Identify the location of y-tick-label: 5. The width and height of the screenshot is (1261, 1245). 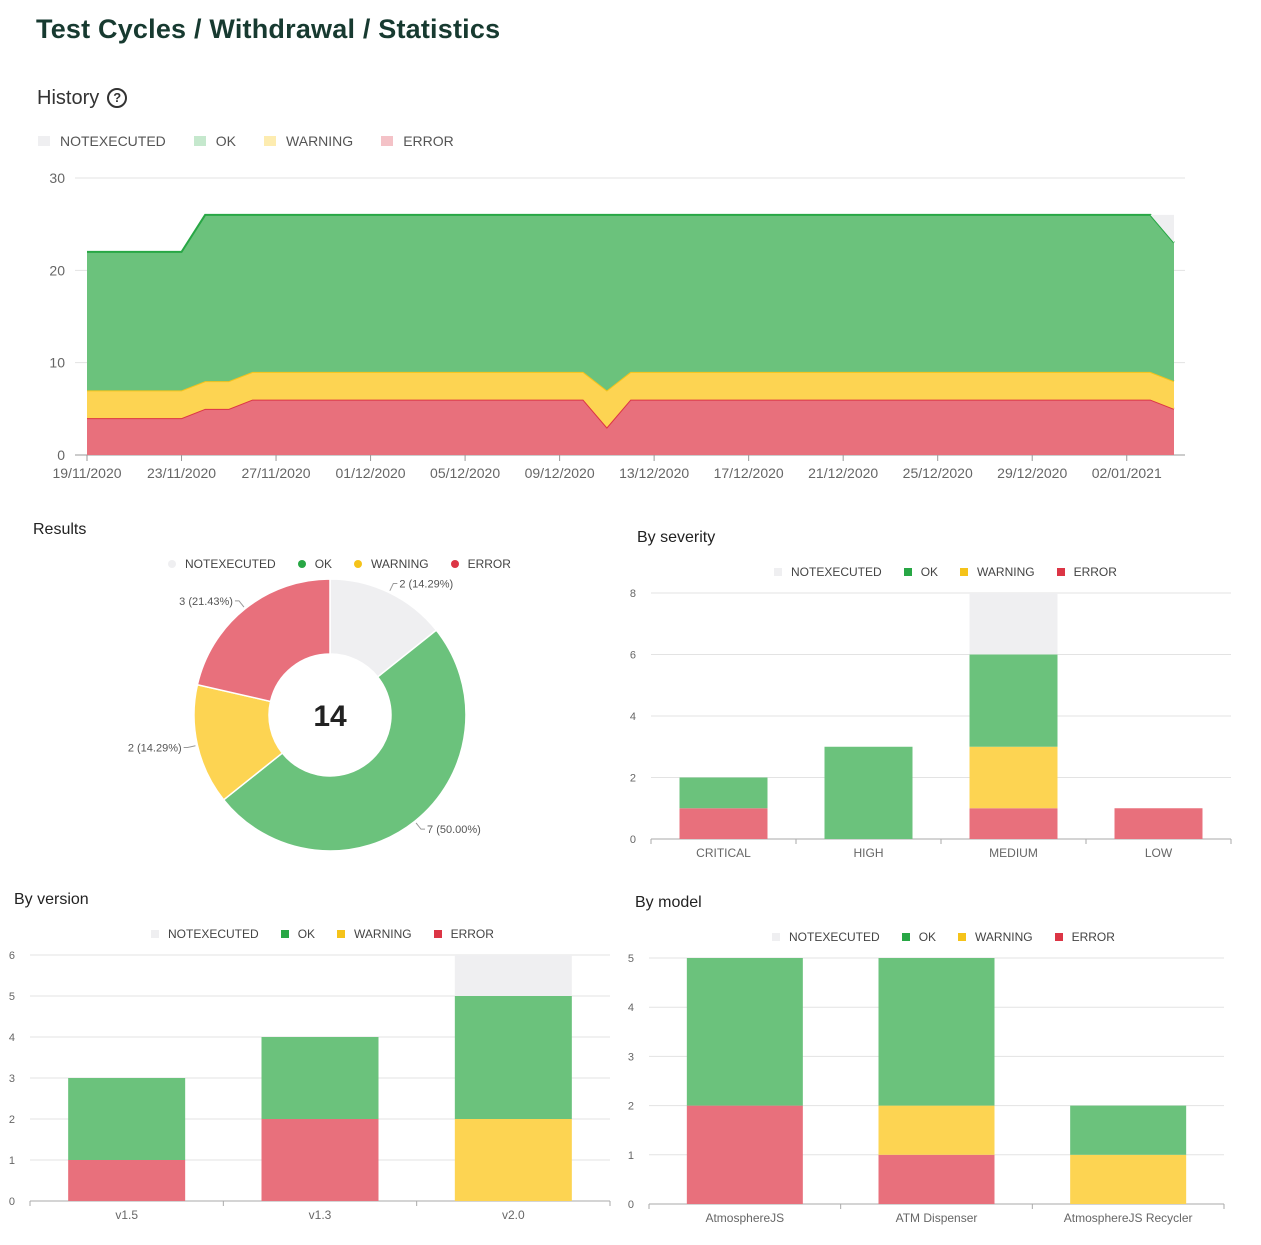
(12, 997).